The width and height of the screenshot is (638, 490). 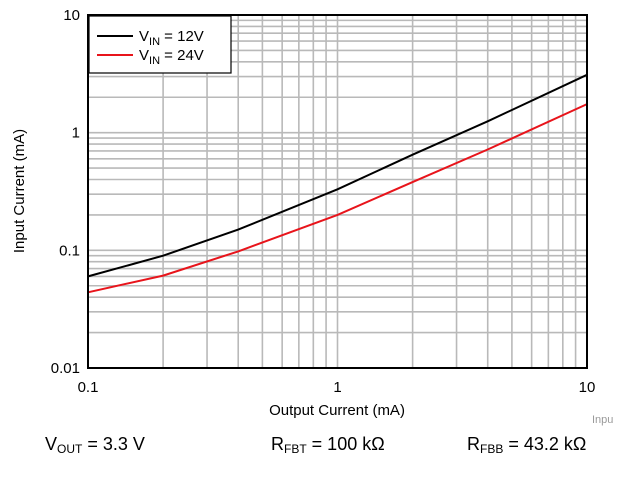 What do you see at coordinates (328, 445) in the screenshot?
I see `condition-rfbt: RFBT = 100 kΩ` at bounding box center [328, 445].